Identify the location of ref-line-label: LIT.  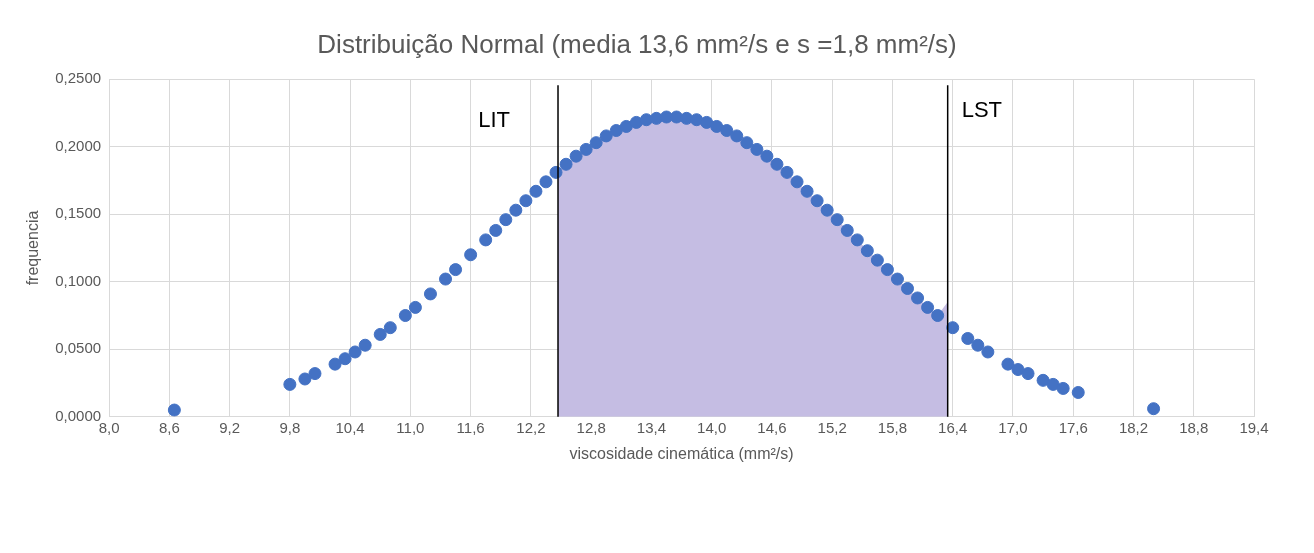
(494, 120).